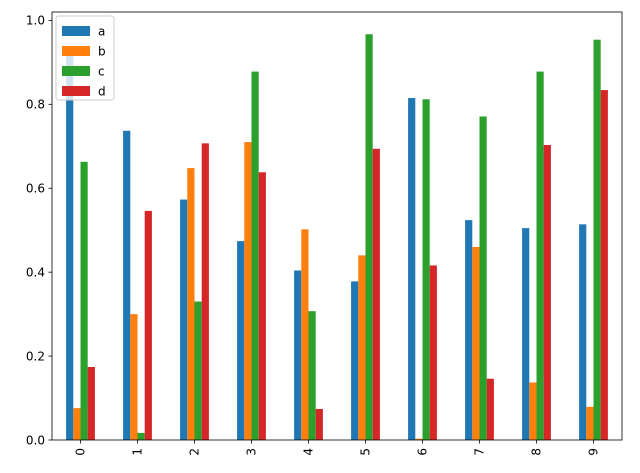 The width and height of the screenshot is (640, 473). I want to click on y-tick-label: 0.2, so click(35, 356).